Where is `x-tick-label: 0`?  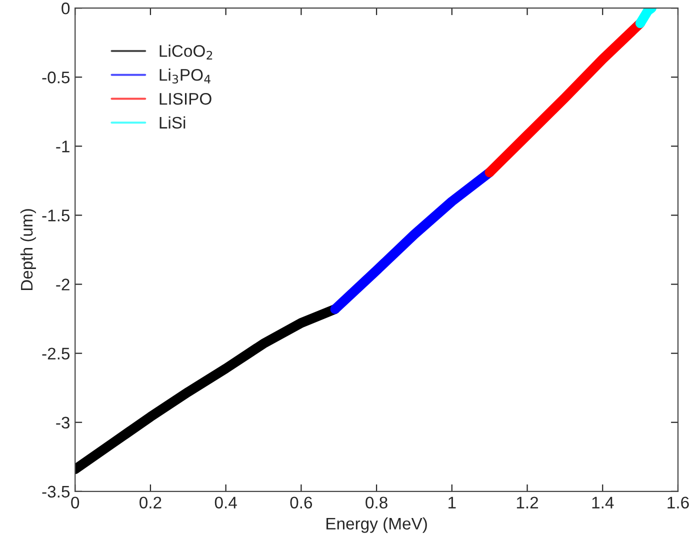 x-tick-label: 0 is located at coordinates (75, 502).